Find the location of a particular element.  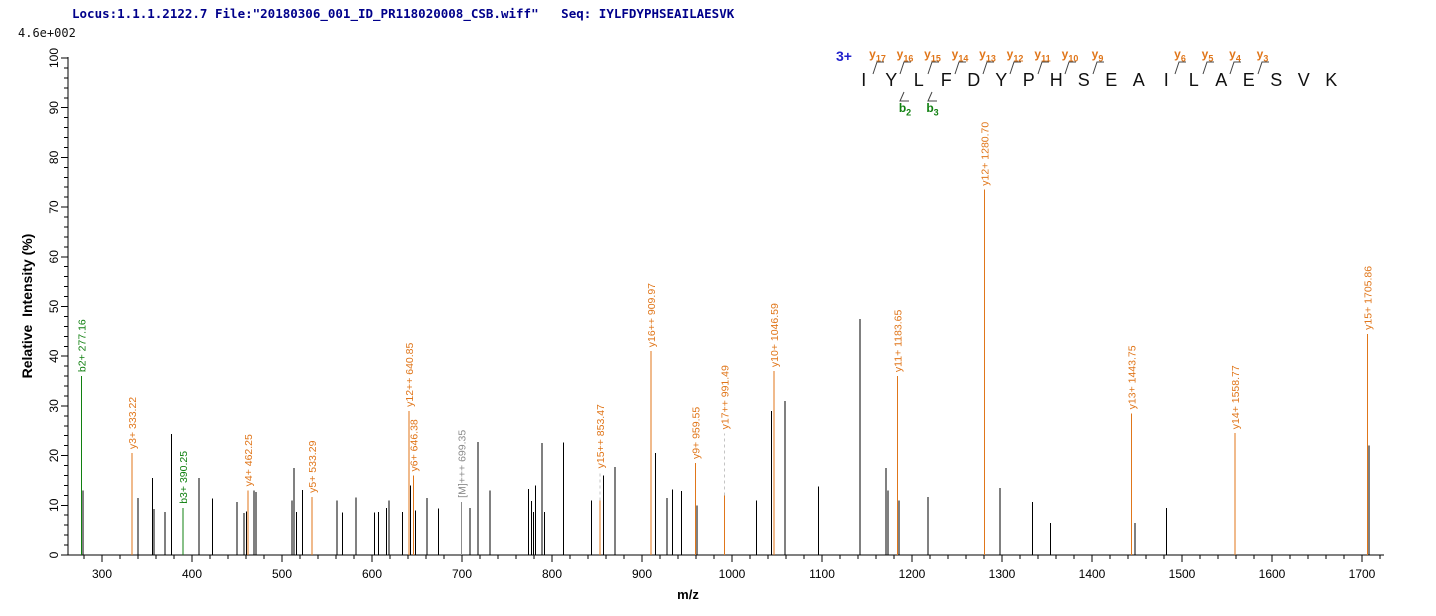

peak-label: y13+ 1443.75 is located at coordinates (1132, 377).